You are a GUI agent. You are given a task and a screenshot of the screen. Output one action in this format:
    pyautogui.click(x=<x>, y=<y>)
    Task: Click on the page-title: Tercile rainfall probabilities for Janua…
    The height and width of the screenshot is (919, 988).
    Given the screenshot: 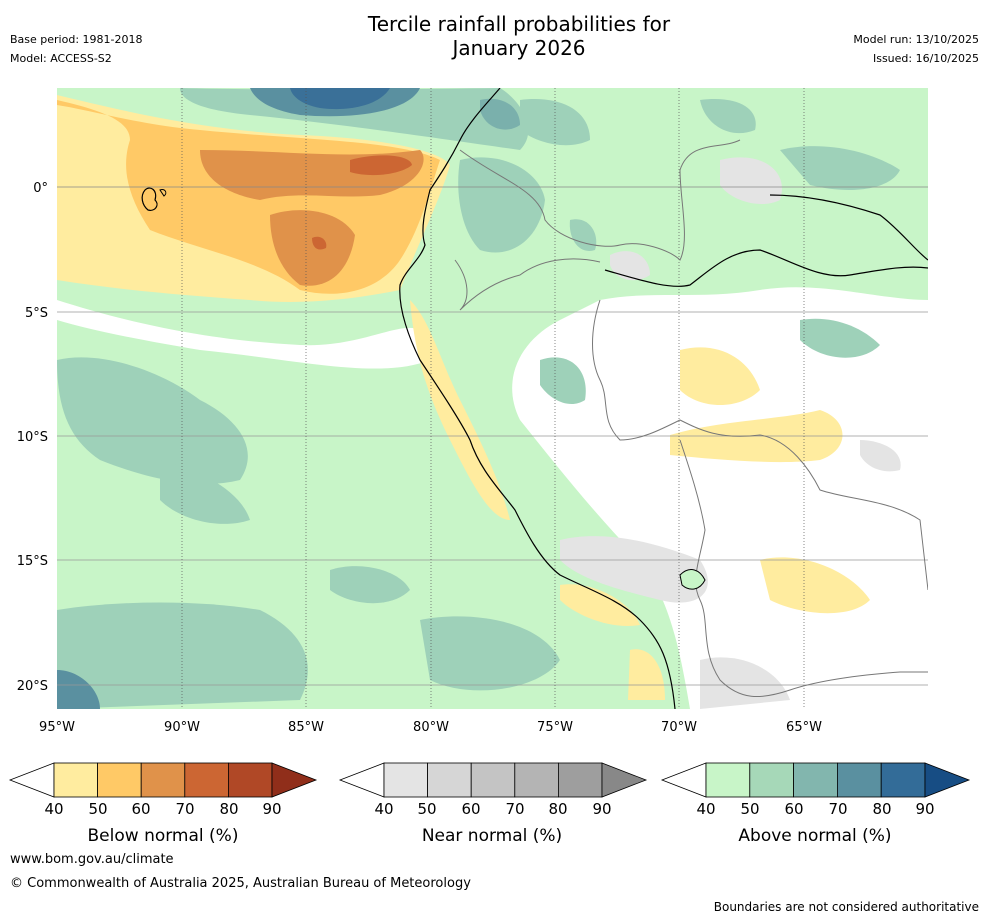 What is the action you would take?
    pyautogui.click(x=519, y=36)
    